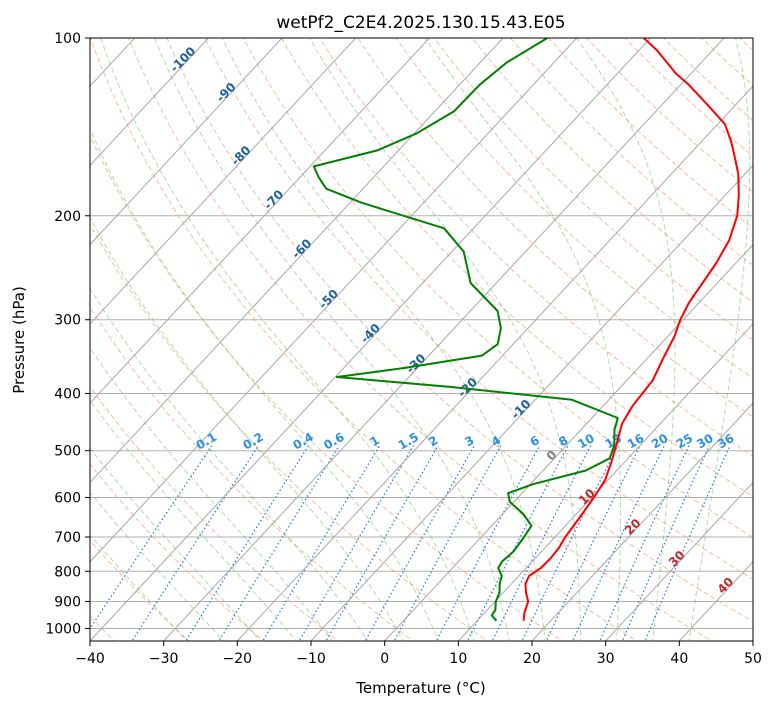 The height and width of the screenshot is (708, 775). What do you see at coordinates (67, 452) in the screenshot?
I see `y-tick-label: 500` at bounding box center [67, 452].